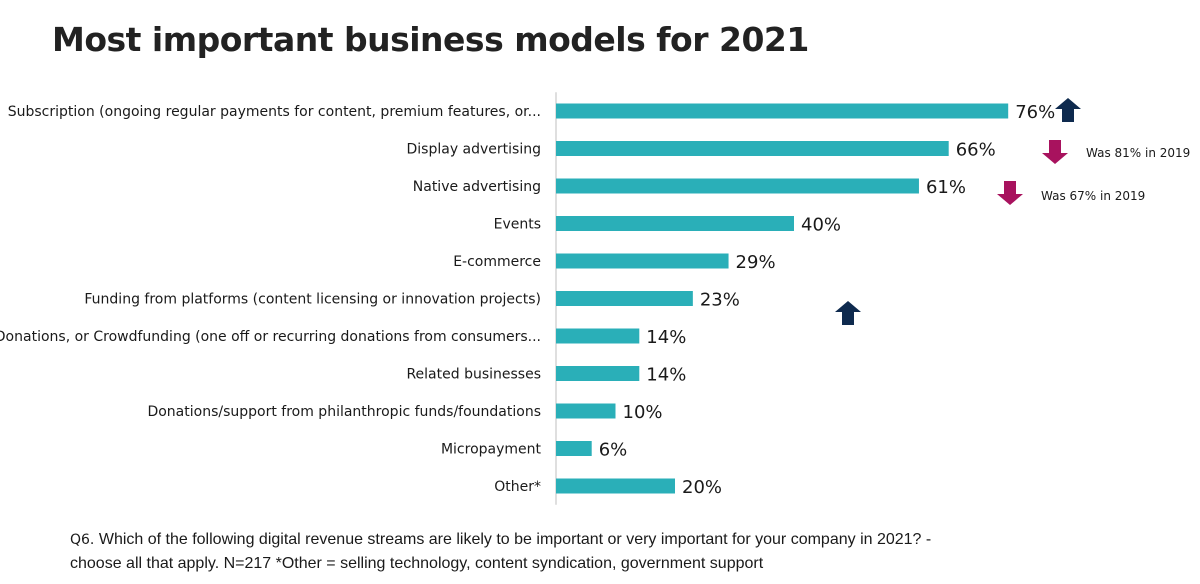  I want to click on category-label: Display advertising, so click(474, 150).